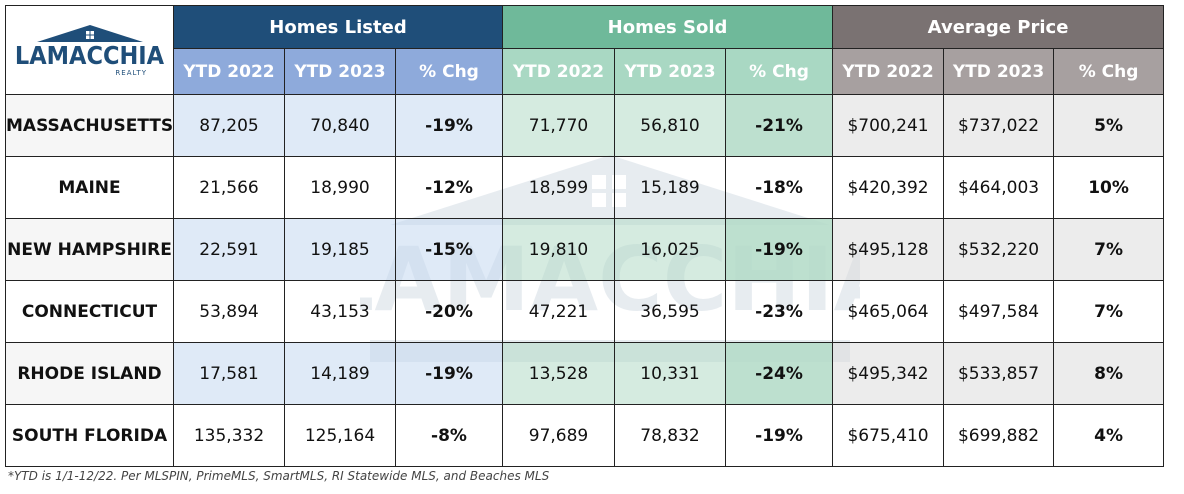 The width and height of the screenshot is (1184, 494). I want to click on sold-chg: -24%, so click(779, 373).